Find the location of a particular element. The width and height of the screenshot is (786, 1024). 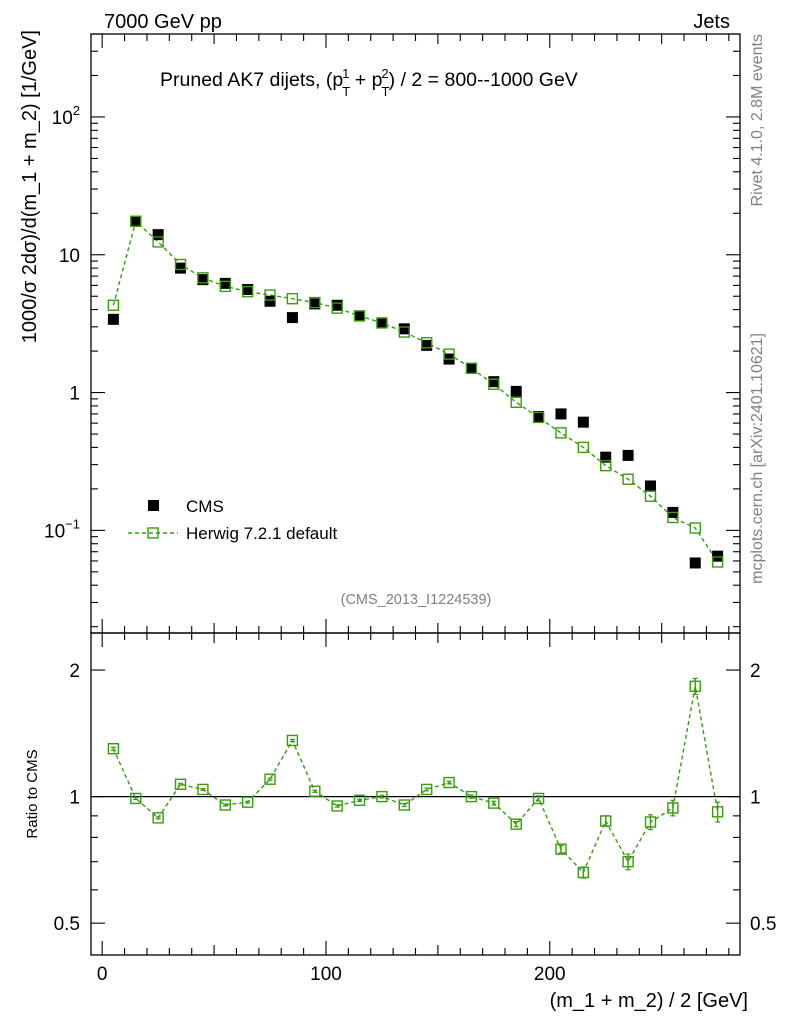

ratio-y-axis-label: Ratio to CMS is located at coordinates (32, 793).